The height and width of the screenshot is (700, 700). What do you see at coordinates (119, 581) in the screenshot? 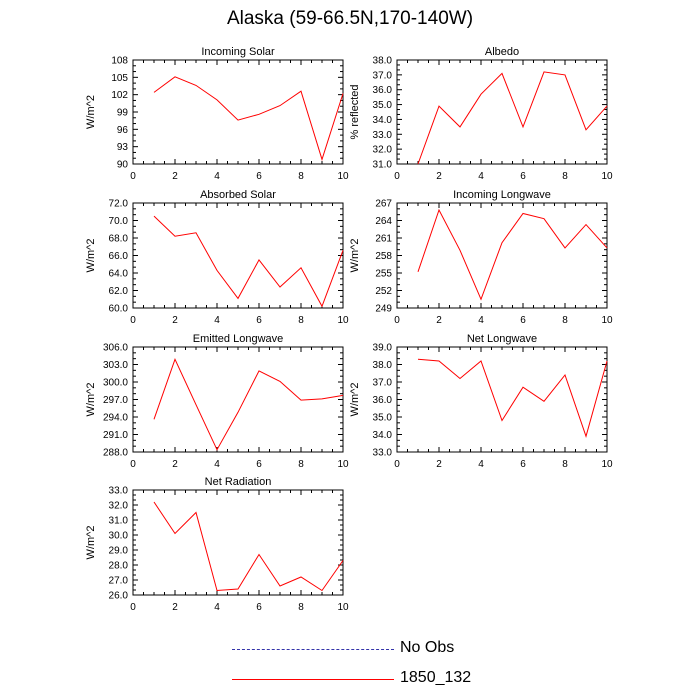
I see `y-tick-label: 27.0` at bounding box center [119, 581].